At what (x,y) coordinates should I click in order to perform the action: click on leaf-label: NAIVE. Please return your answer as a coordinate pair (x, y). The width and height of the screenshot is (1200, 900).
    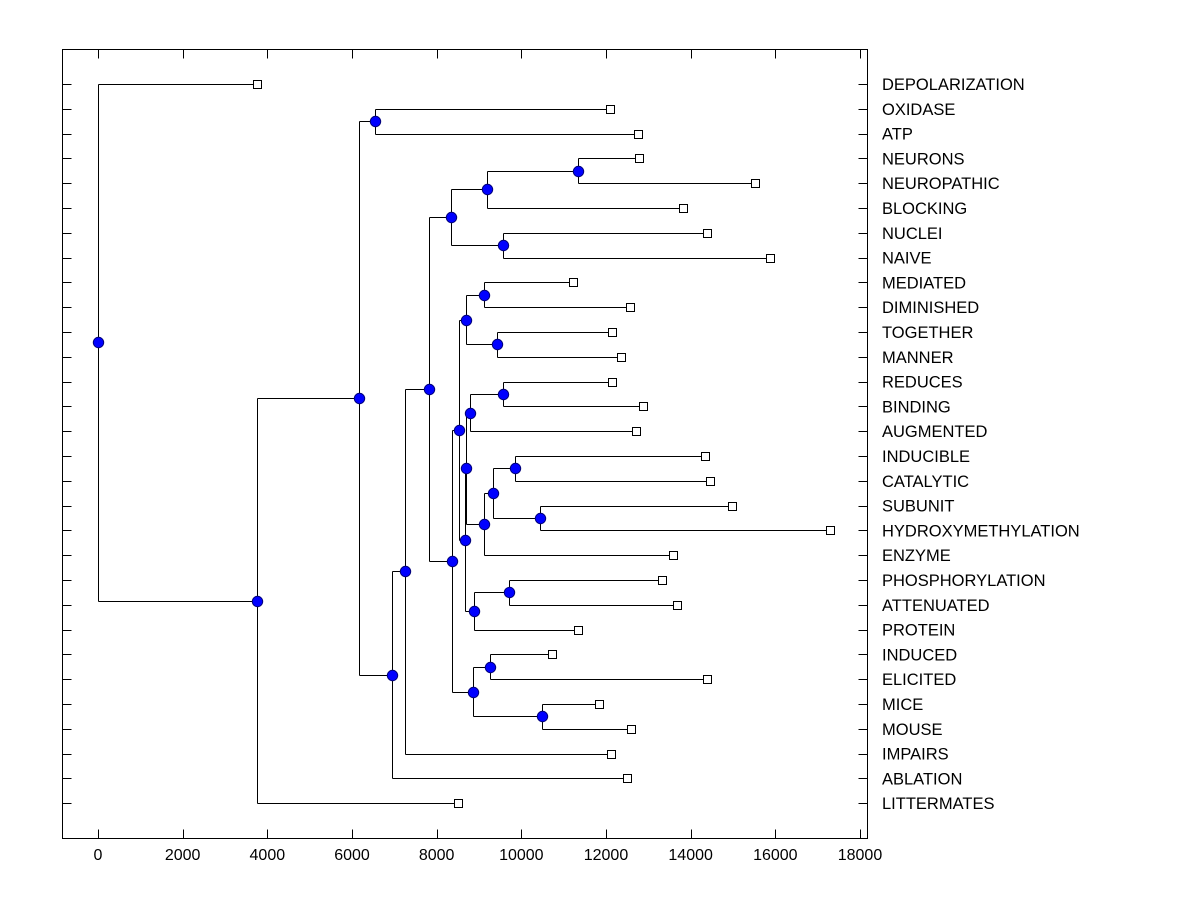
    Looking at the image, I should click on (907, 259).